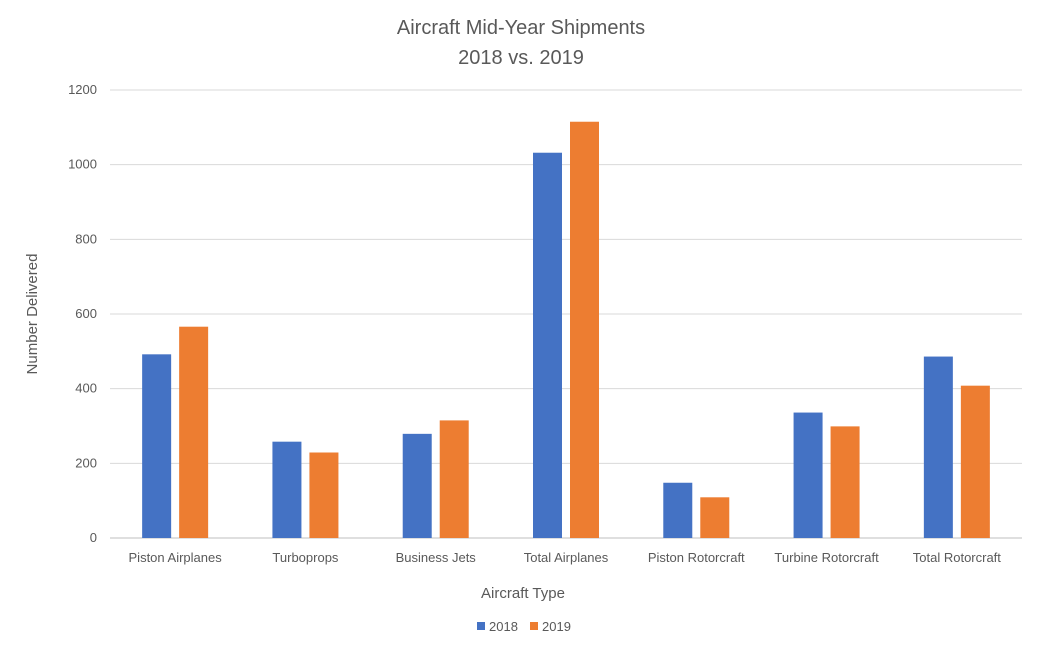 The image size is (1042, 656). What do you see at coordinates (86, 313) in the screenshot?
I see `y-tick-label: 600` at bounding box center [86, 313].